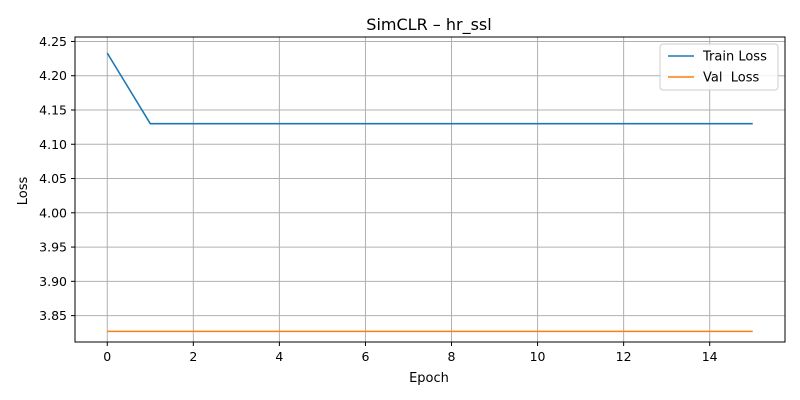 The height and width of the screenshot is (400, 800). I want to click on x-axis-label: Epoch, so click(429, 378).